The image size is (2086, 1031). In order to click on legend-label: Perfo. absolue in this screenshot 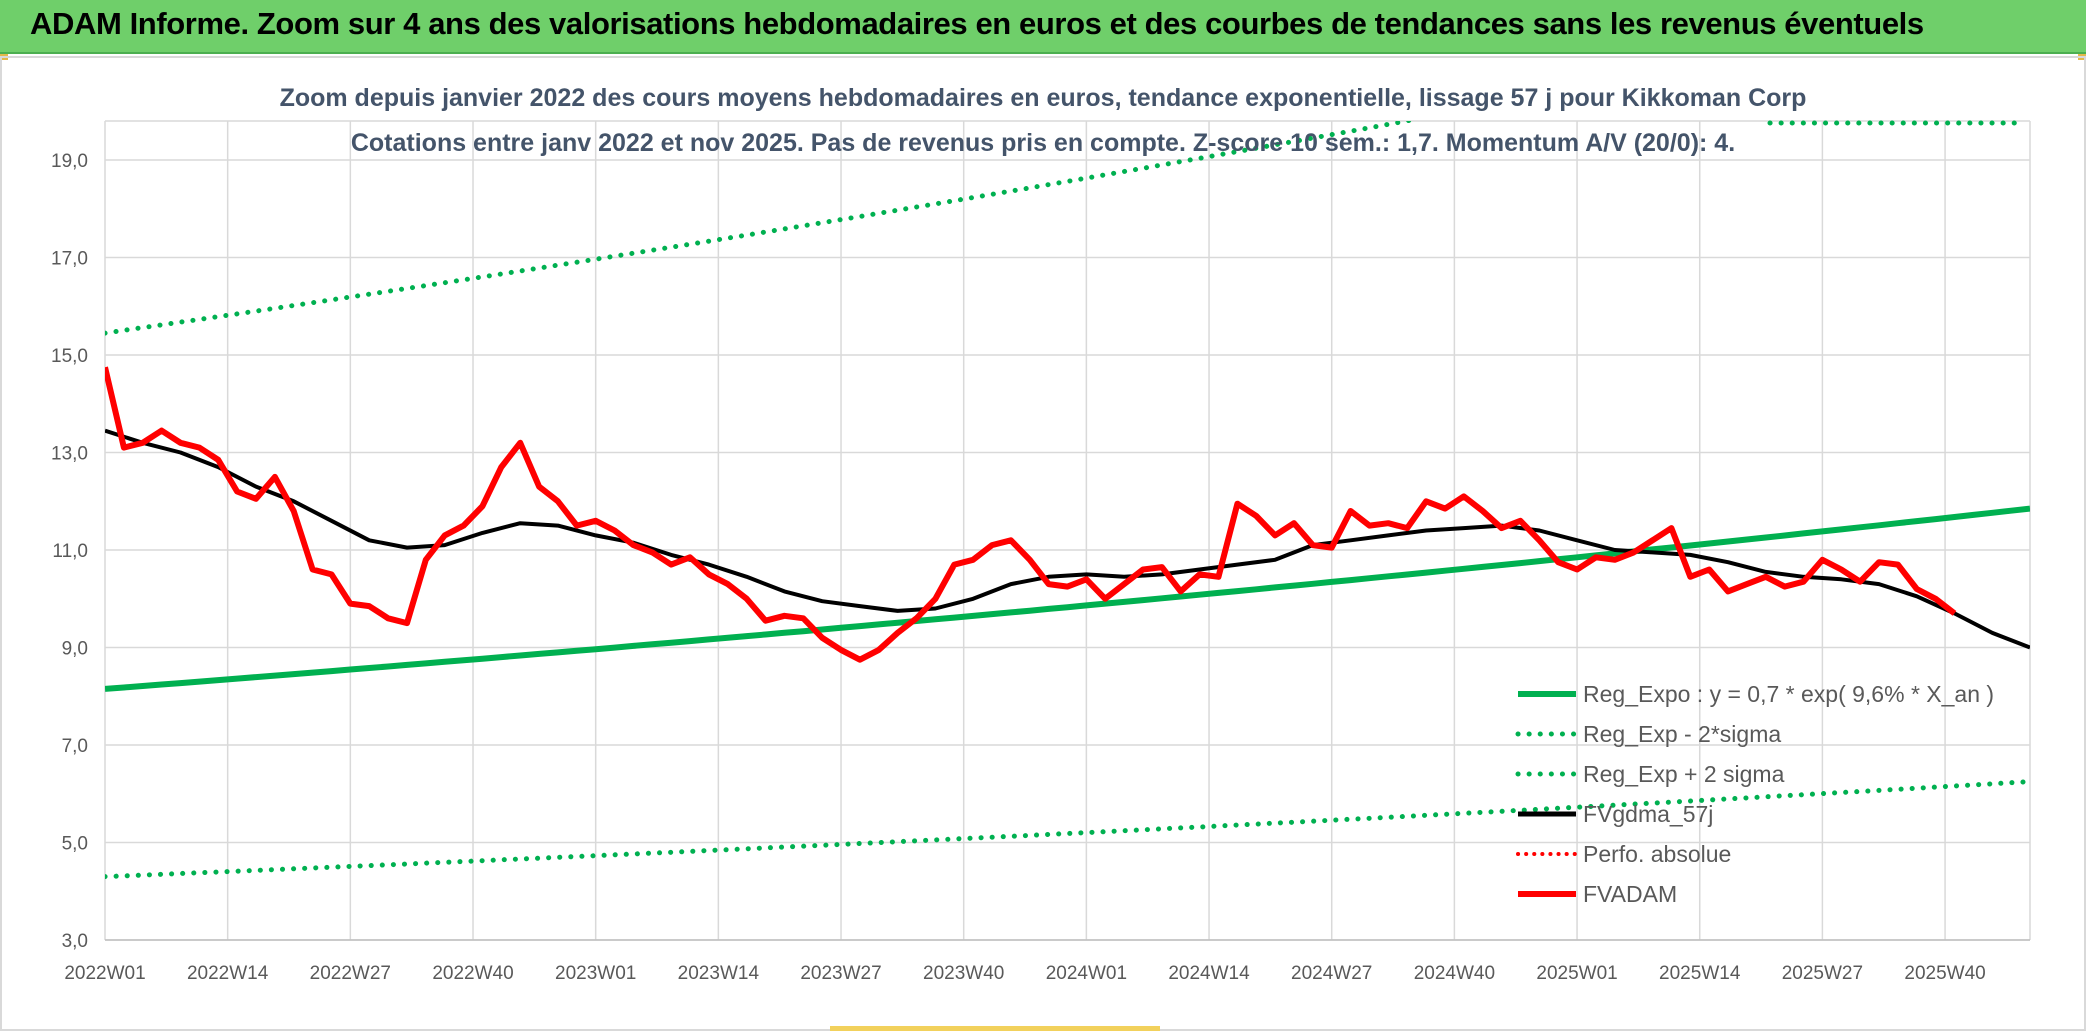, I will do `click(1657, 854)`.